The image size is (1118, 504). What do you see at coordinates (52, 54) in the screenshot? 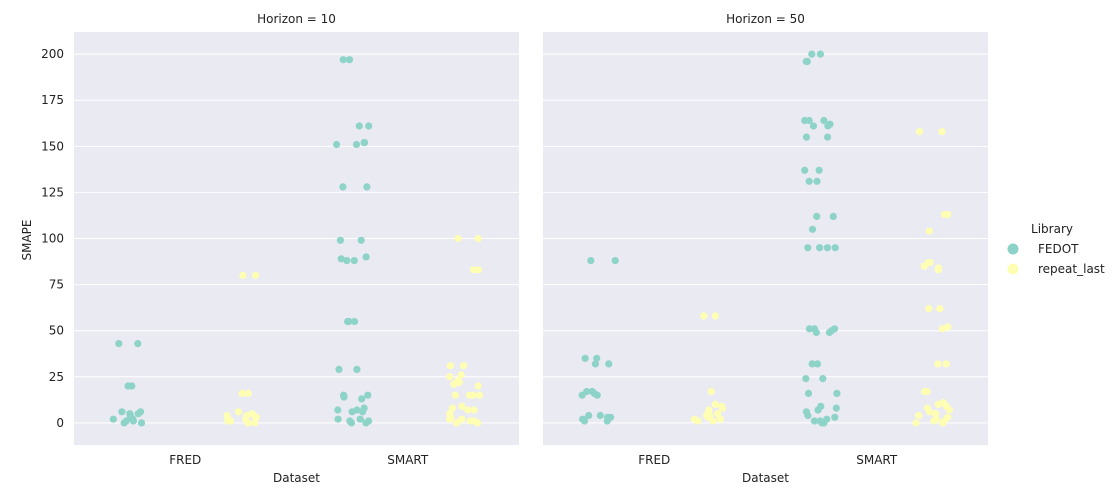
I see `y-tick-label: 200` at bounding box center [52, 54].